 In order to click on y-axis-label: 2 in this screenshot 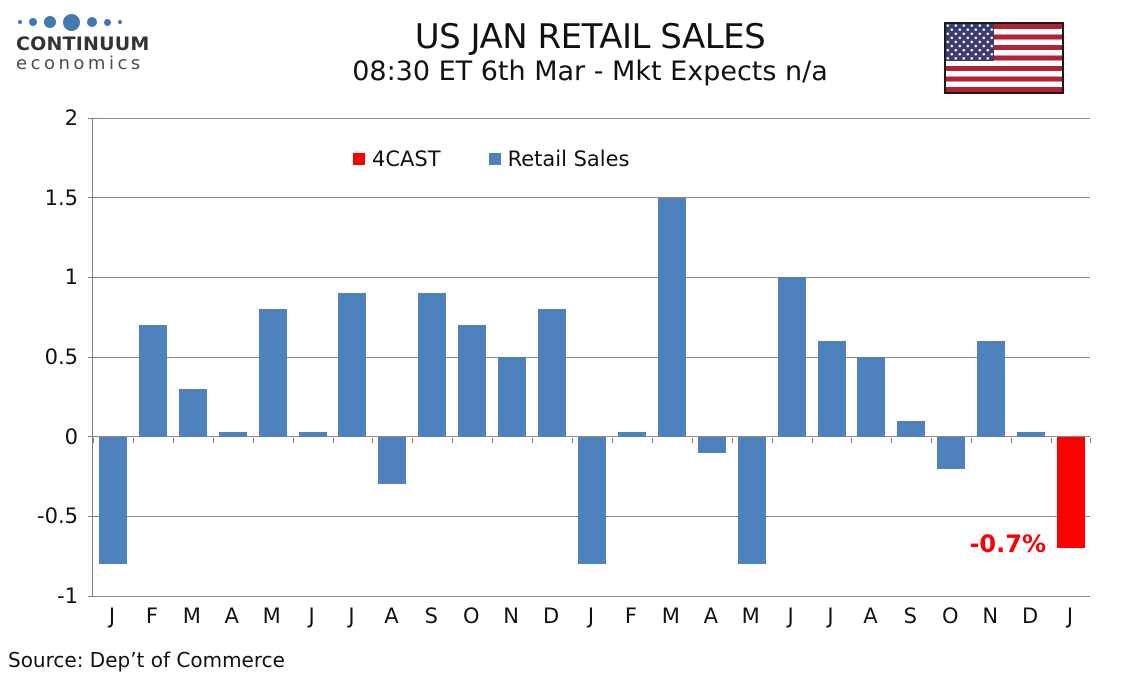, I will do `click(71, 118)`.